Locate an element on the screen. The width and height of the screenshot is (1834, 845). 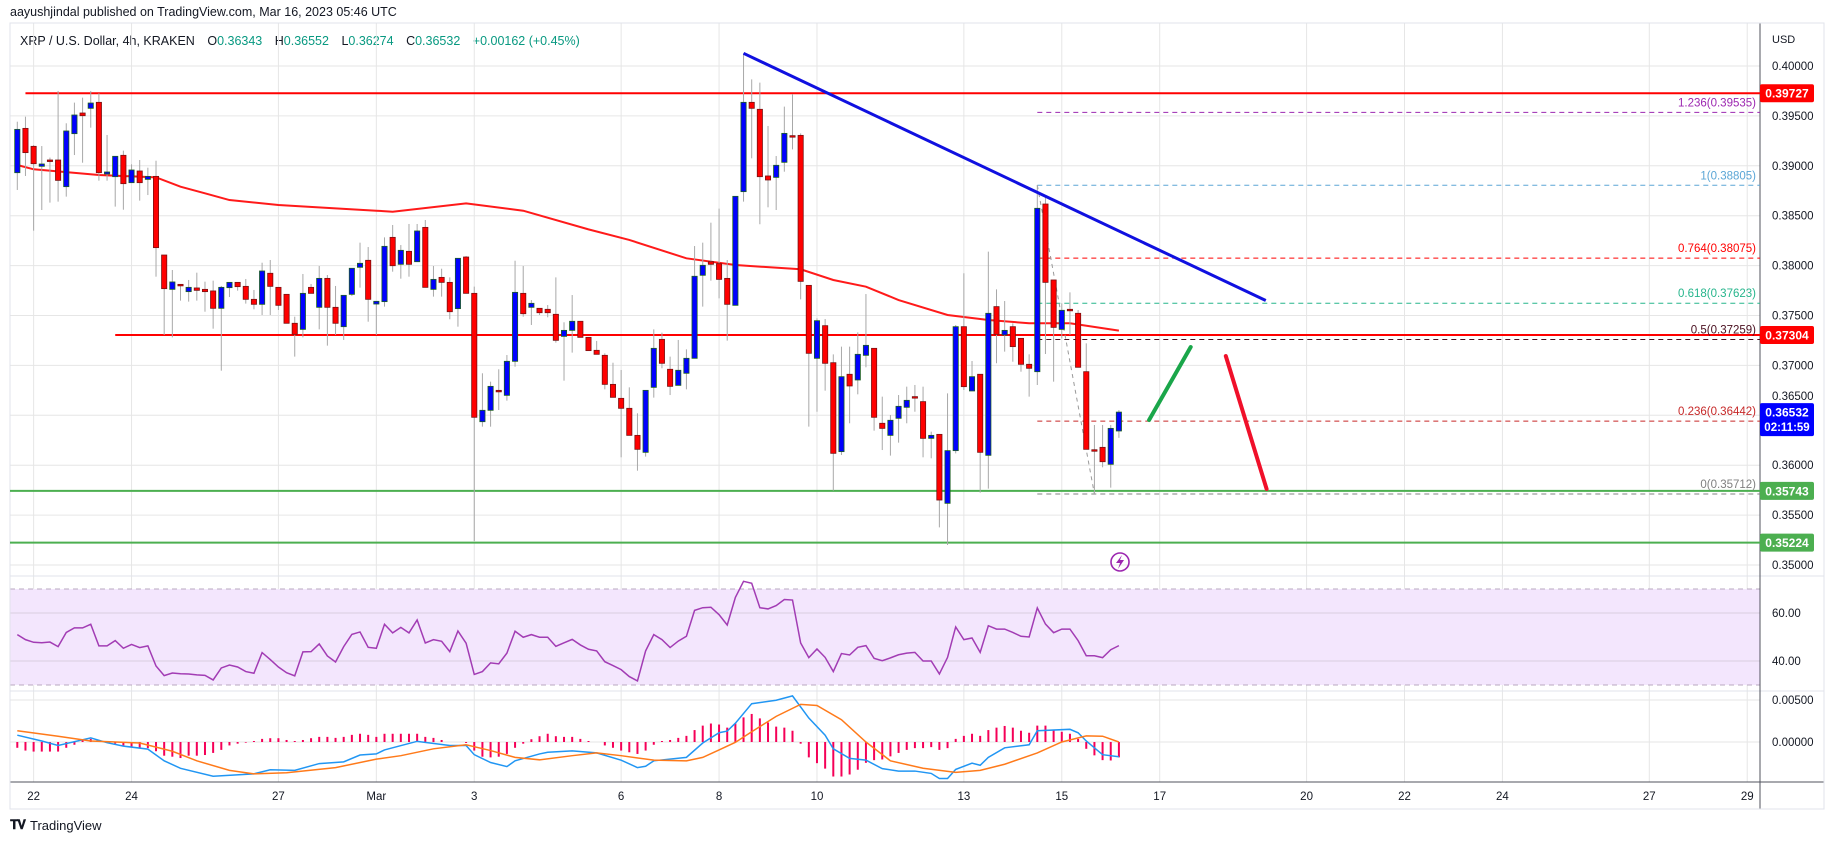
time-axis: 22 24 27 Mar 3 6 8 10 13 15 17 20 22 24 27 29 is located at coordinates (890, 797).